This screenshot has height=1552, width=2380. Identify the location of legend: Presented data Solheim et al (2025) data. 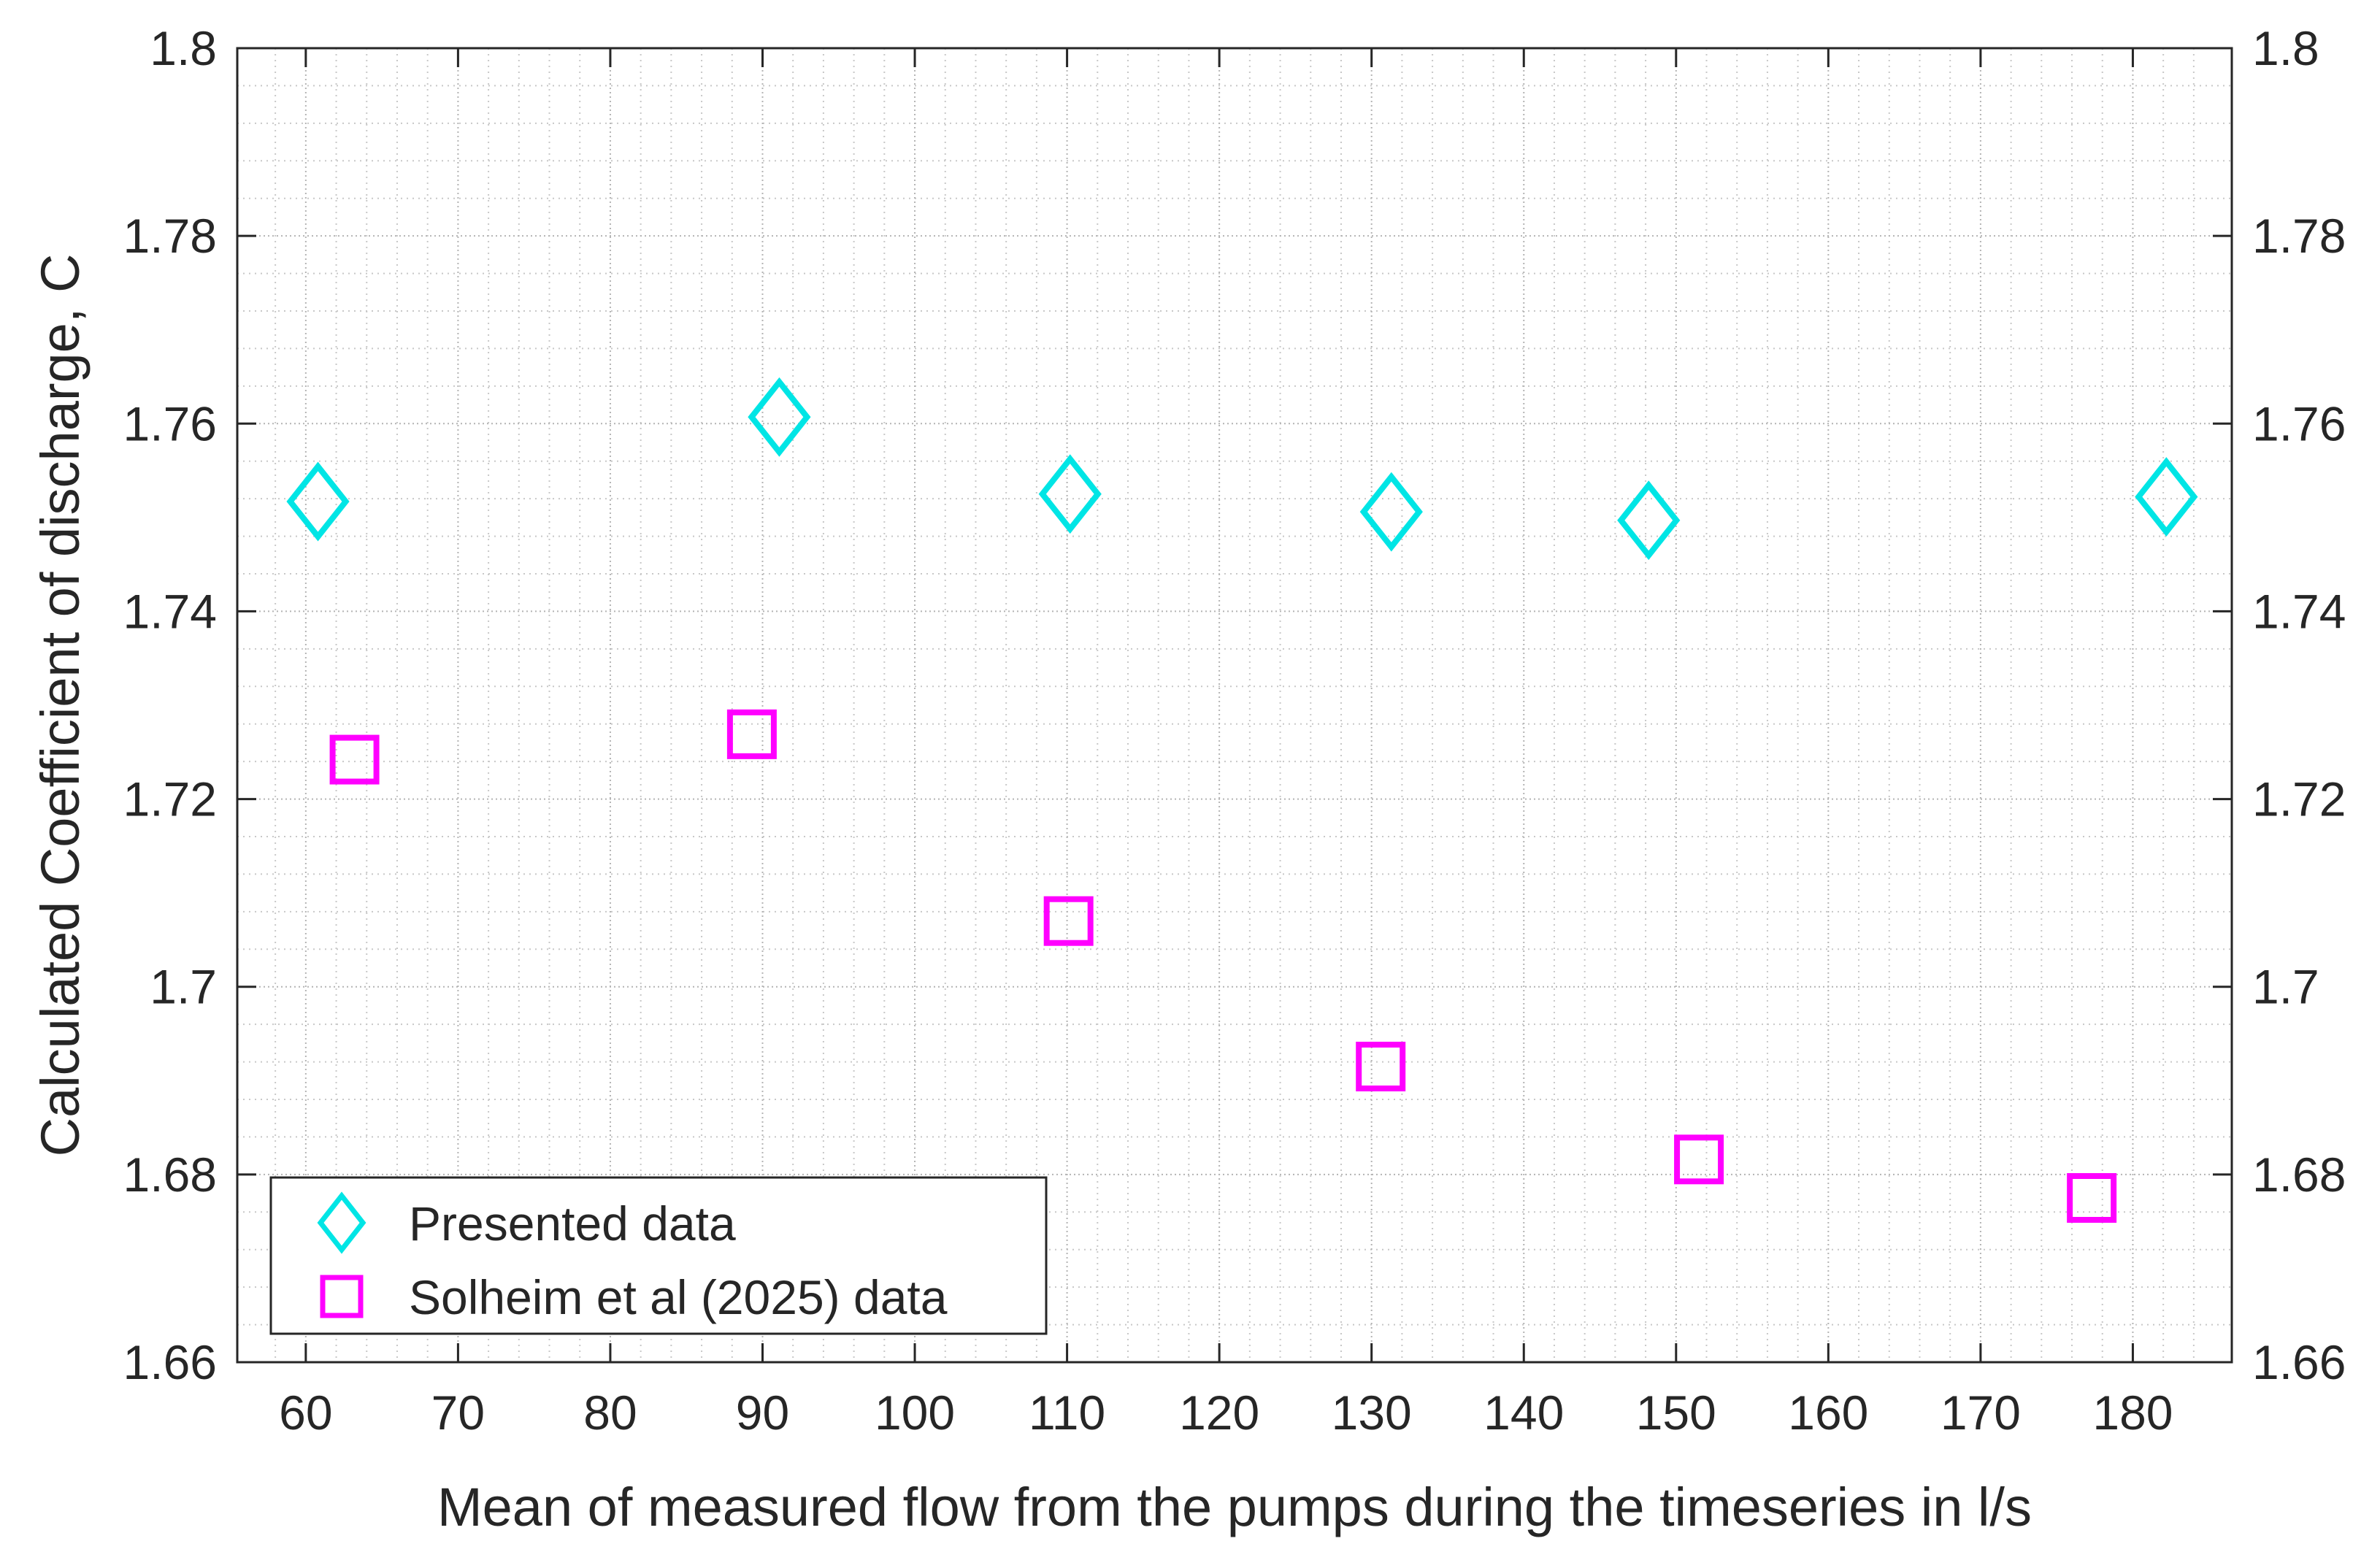
(658, 1255).